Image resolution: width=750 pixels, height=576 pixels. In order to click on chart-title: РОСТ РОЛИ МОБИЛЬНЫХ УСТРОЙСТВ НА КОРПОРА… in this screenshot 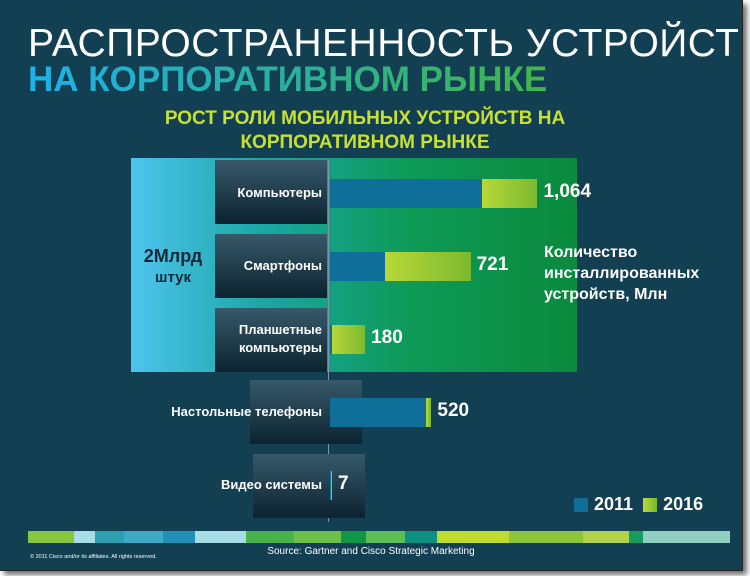, I will do `click(365, 131)`.